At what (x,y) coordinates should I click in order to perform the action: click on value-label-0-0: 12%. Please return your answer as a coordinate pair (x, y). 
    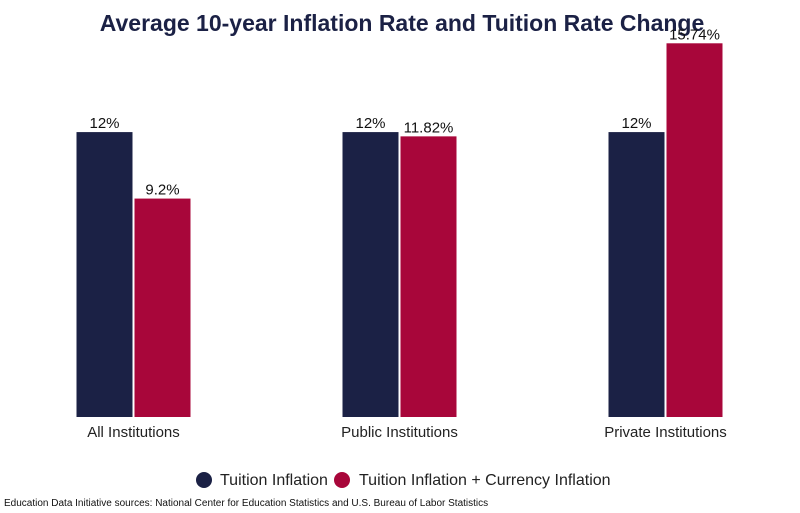
    Looking at the image, I should click on (104, 123).